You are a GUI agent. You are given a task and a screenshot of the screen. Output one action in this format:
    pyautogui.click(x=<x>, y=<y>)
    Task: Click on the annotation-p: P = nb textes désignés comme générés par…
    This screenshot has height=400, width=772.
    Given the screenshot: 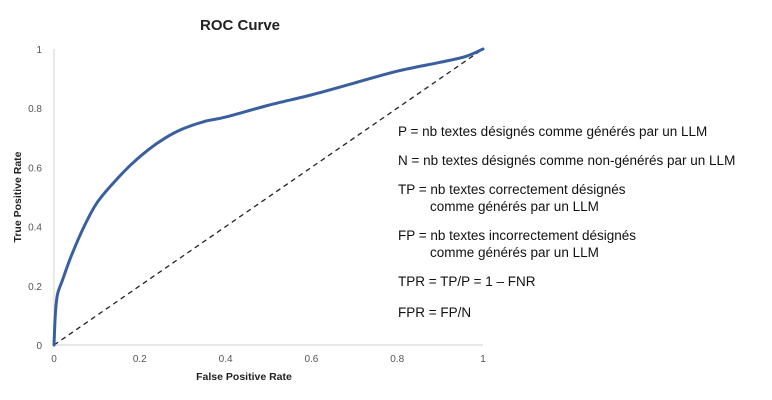 What is the action you would take?
    pyautogui.click(x=552, y=131)
    